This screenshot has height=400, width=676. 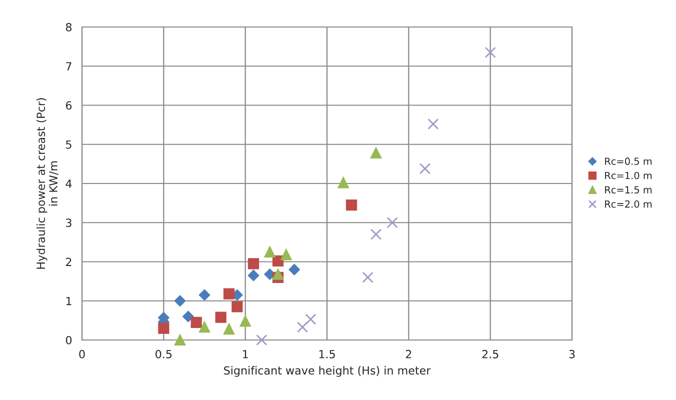 What do you see at coordinates (69, 27) in the screenshot?
I see `y-tick-label: 8` at bounding box center [69, 27].